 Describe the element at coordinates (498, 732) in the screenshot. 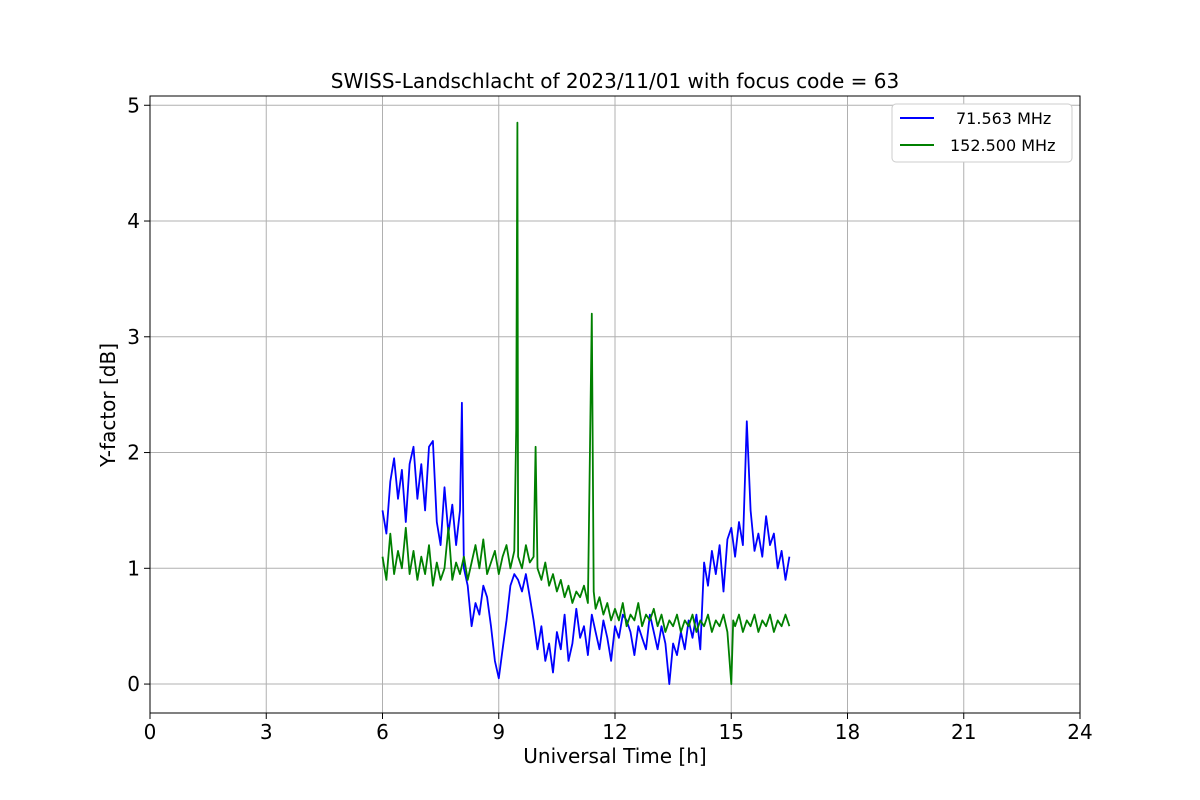

I see `x-tick-label: 9` at that location.